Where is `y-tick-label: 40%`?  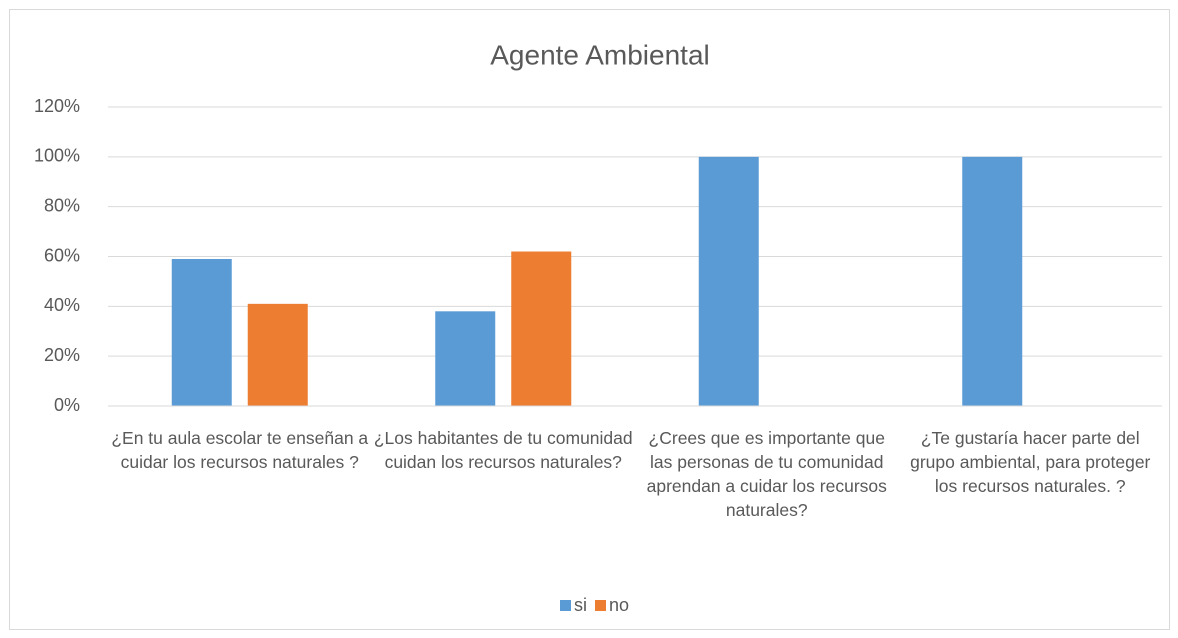 y-tick-label: 40% is located at coordinates (62, 305).